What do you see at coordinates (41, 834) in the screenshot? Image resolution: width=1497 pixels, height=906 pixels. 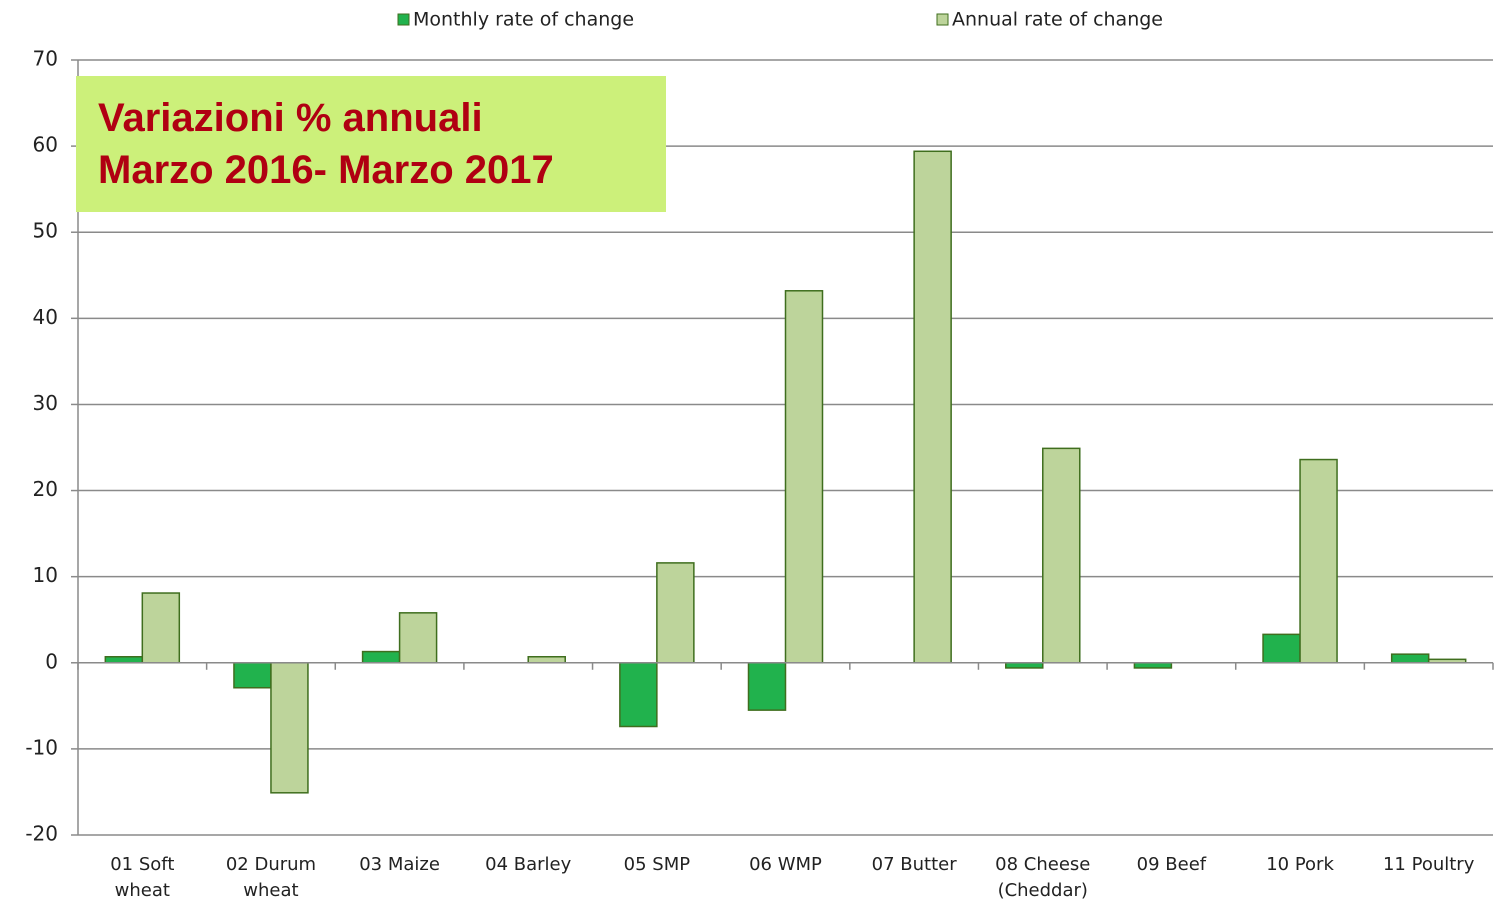 I see `y-tick-label: -20` at bounding box center [41, 834].